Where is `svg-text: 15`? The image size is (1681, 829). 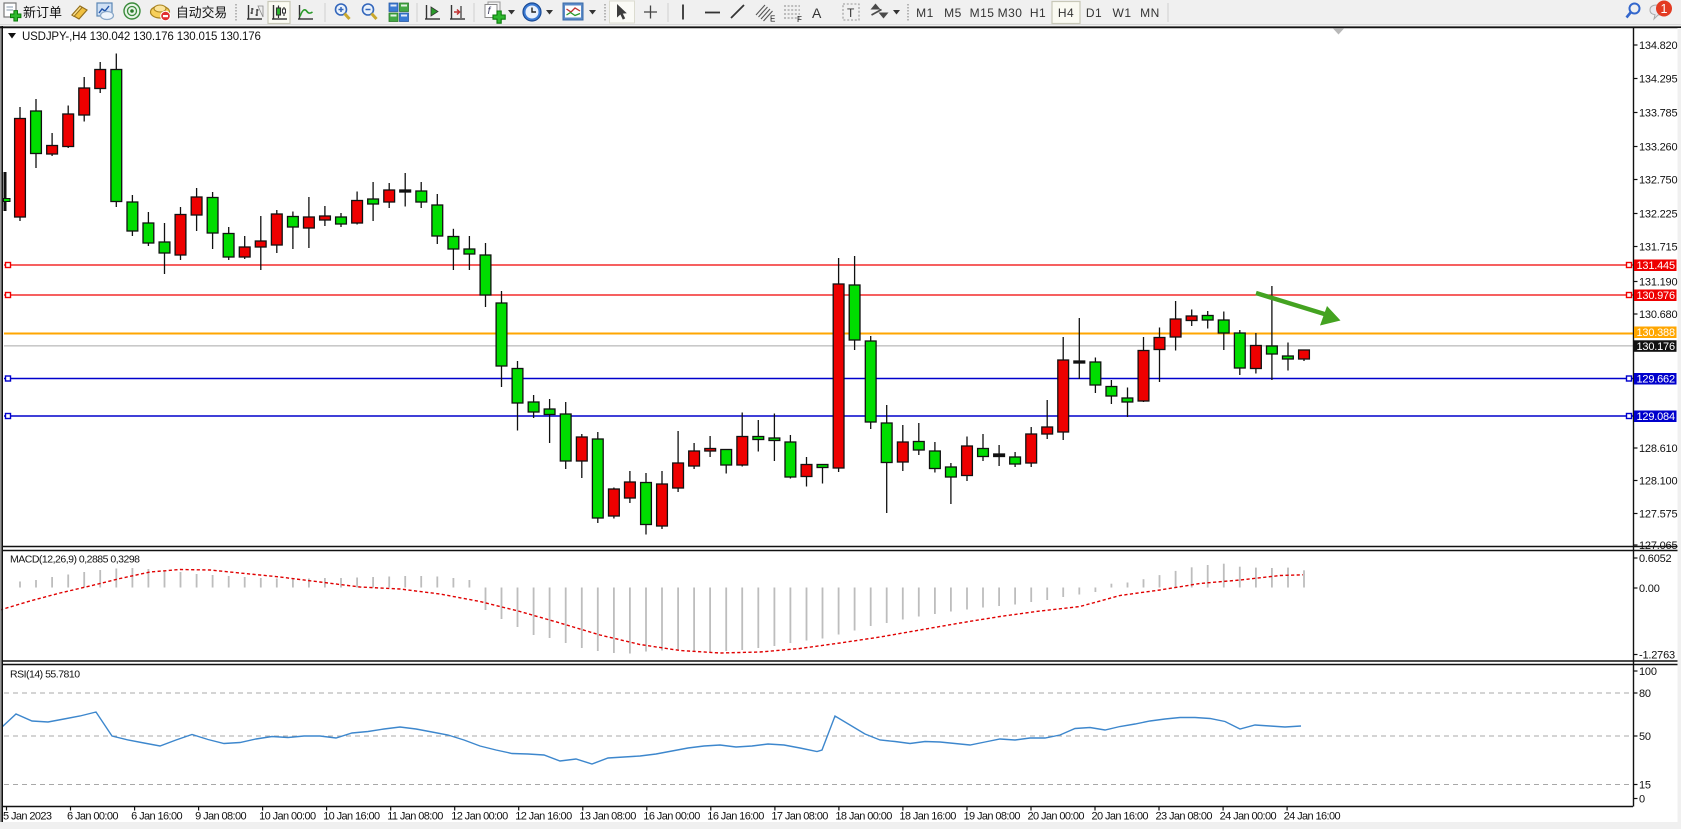 svg-text: 15 is located at coordinates (1645, 786).